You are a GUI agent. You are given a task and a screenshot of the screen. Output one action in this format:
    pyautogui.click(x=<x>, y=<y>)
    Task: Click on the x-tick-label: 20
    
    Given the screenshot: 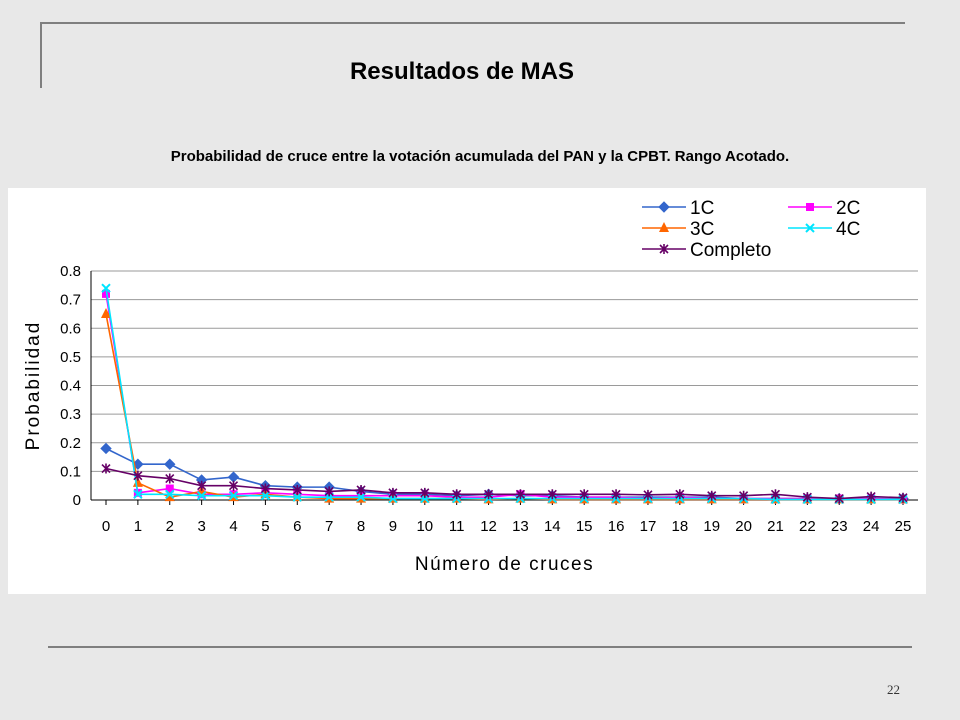 What is the action you would take?
    pyautogui.click(x=743, y=526)
    